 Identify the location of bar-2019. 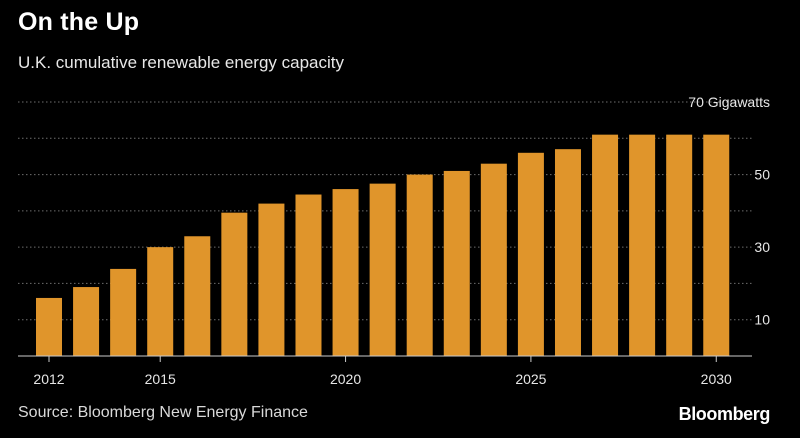
(308, 275).